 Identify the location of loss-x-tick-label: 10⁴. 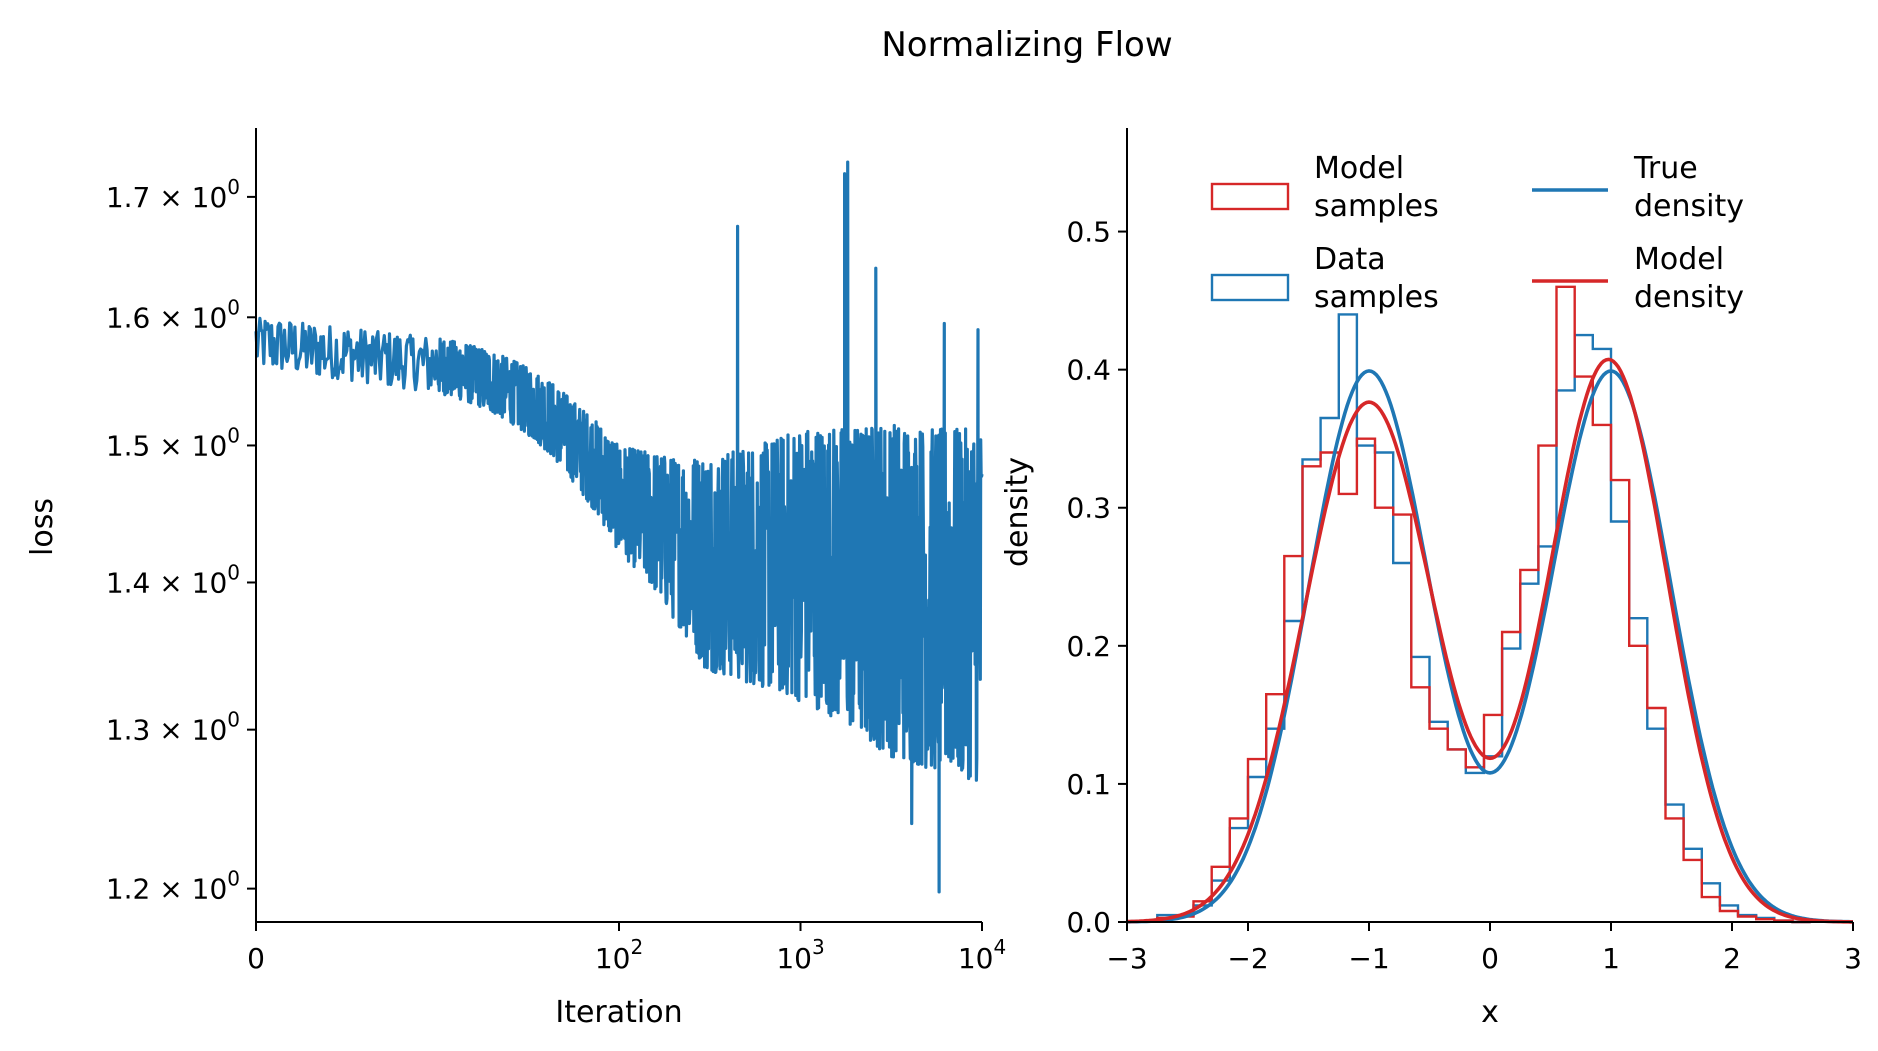
(982, 955).